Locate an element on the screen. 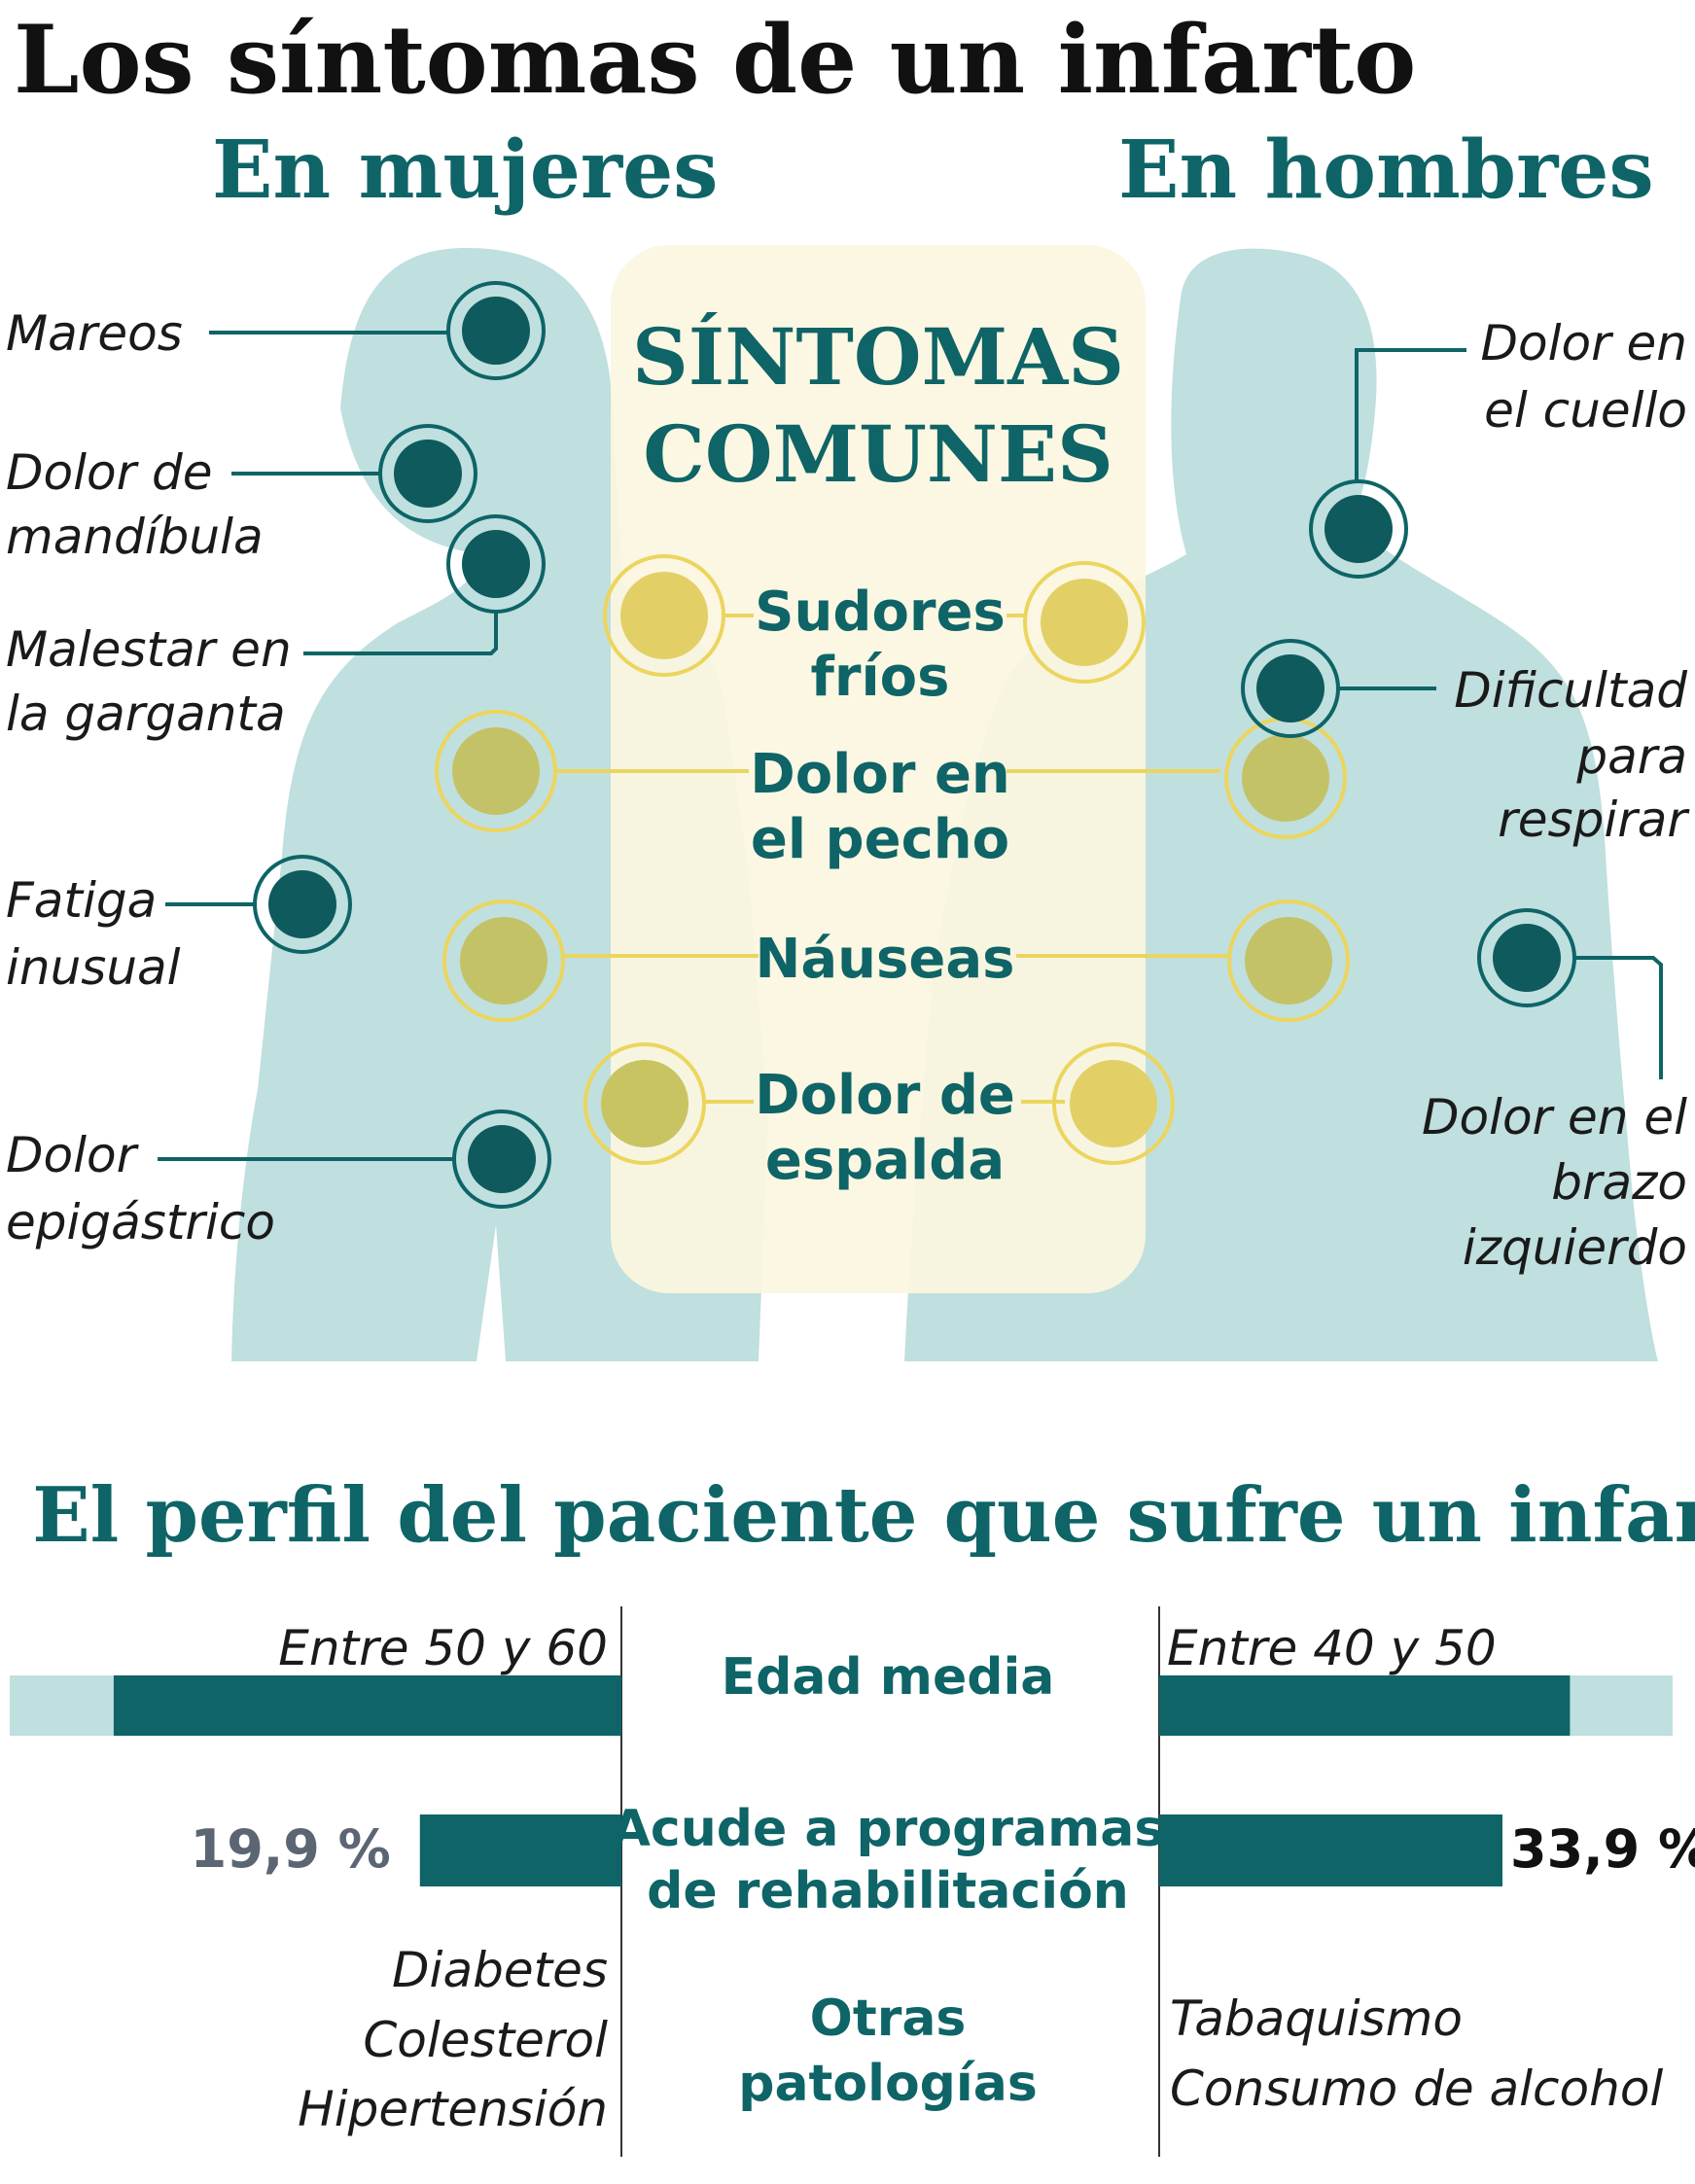  women-label-fatigue-1: Fatiga is located at coordinates (81, 900).